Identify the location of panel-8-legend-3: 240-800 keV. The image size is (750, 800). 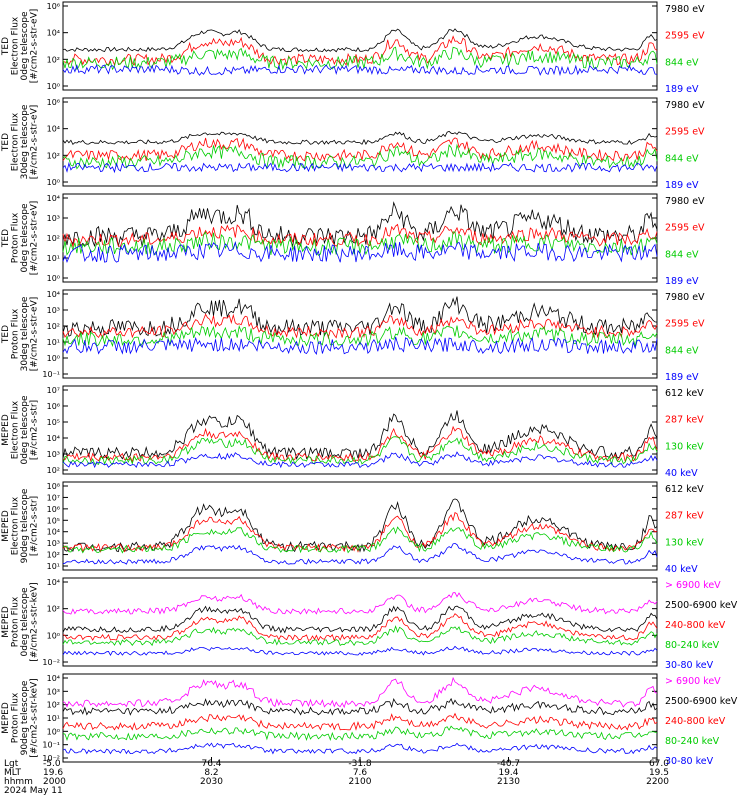
(695, 721).